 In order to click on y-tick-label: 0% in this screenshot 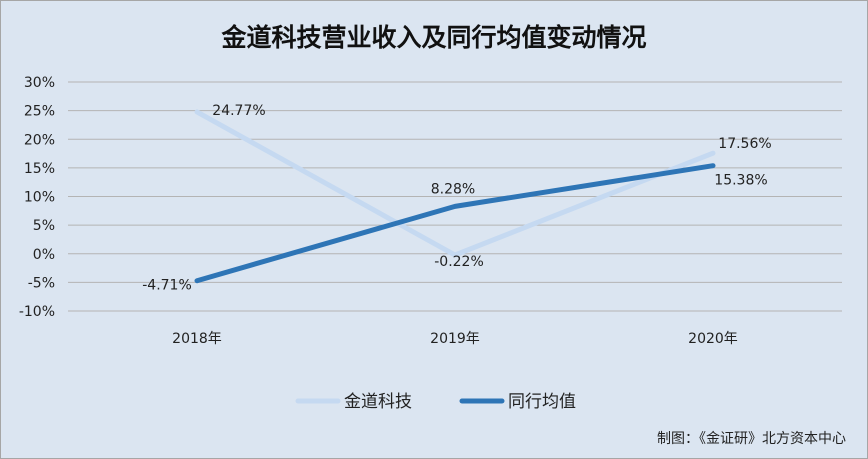, I will do `click(44, 255)`.